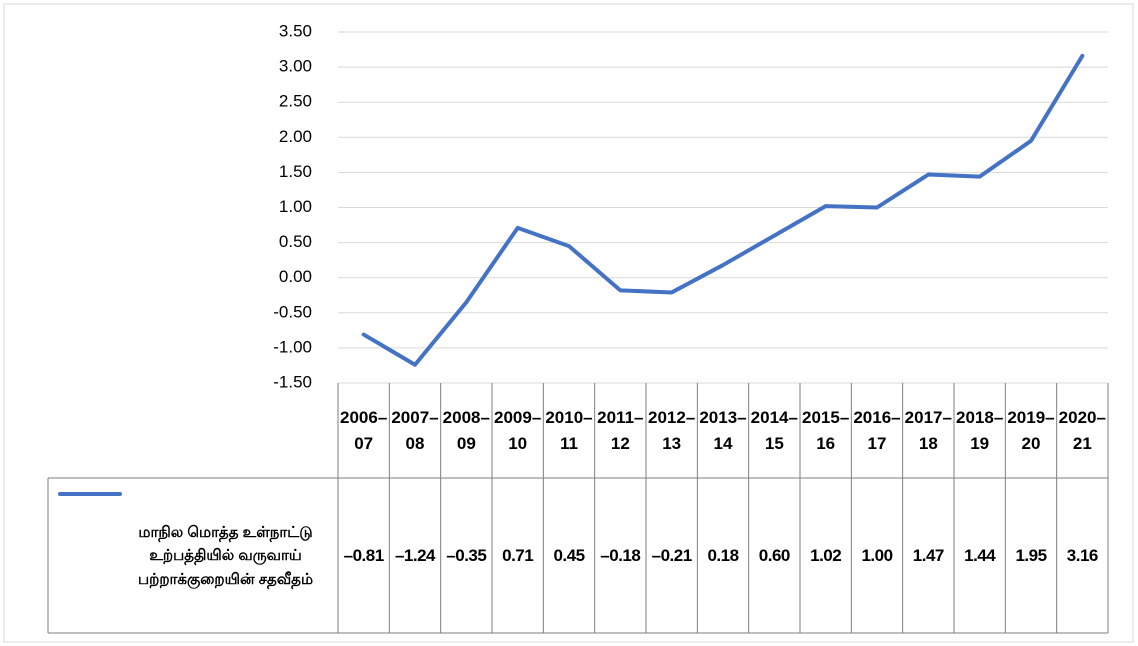  I want to click on data-table-value: –1.24, so click(415, 555).